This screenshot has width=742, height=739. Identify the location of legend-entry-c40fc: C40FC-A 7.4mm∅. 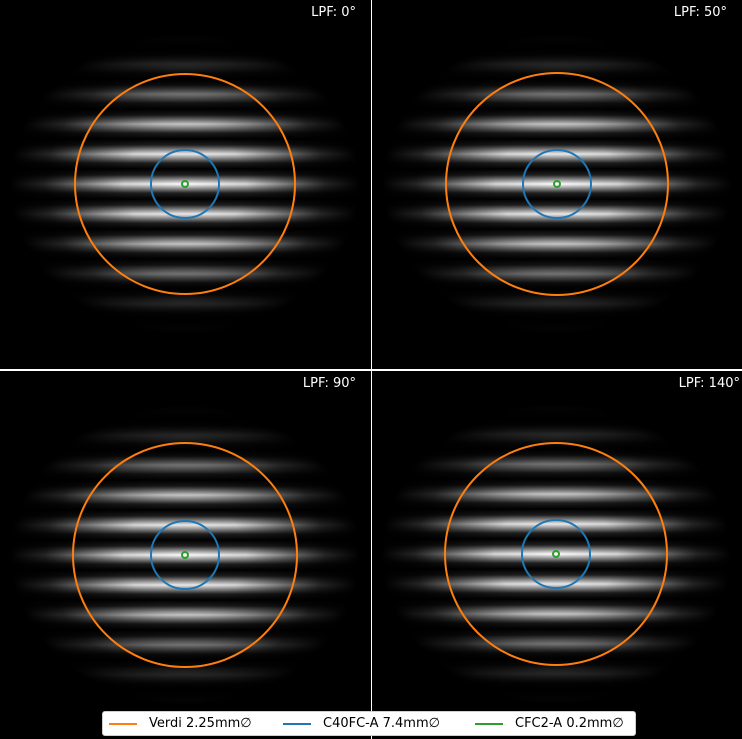
(361, 723).